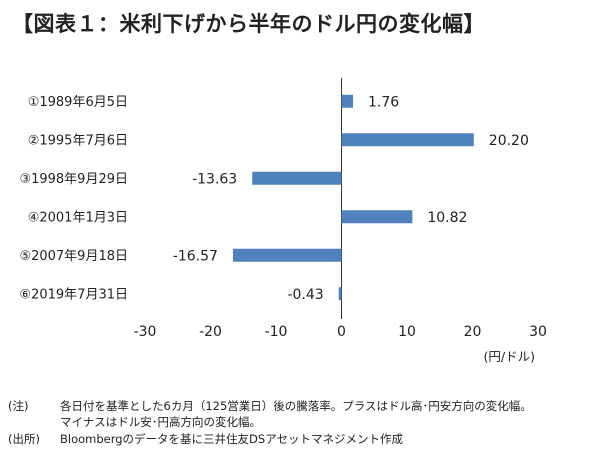  What do you see at coordinates (509, 356) in the screenshot?
I see `unit-label: (円/ドル)` at bounding box center [509, 356].